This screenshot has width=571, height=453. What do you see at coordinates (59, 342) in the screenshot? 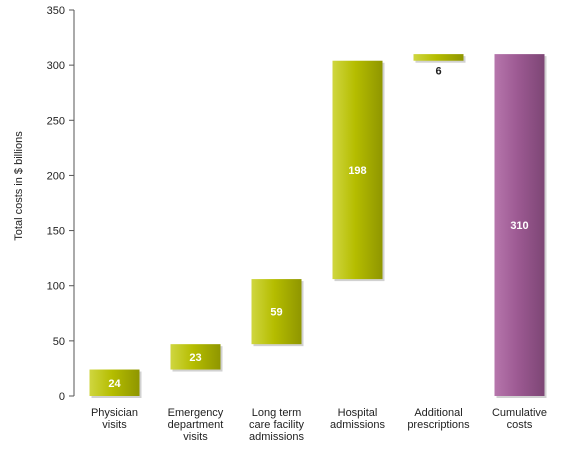
I see `y-tick-label: 50` at bounding box center [59, 342].